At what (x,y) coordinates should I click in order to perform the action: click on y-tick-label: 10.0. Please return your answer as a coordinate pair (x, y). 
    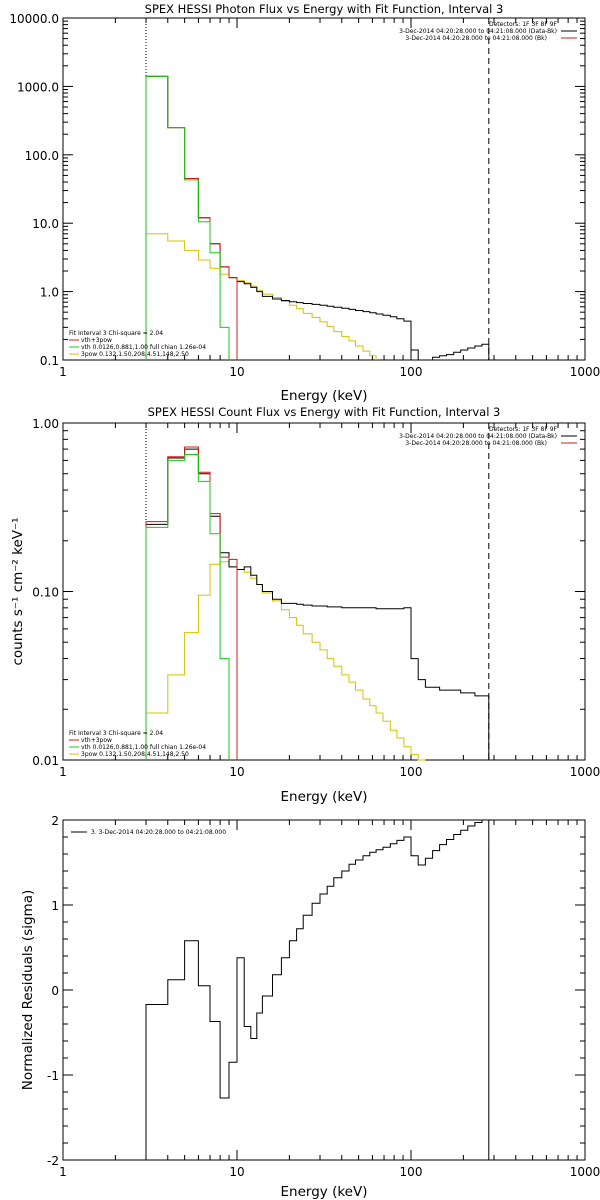
    Looking at the image, I should click on (45, 224).